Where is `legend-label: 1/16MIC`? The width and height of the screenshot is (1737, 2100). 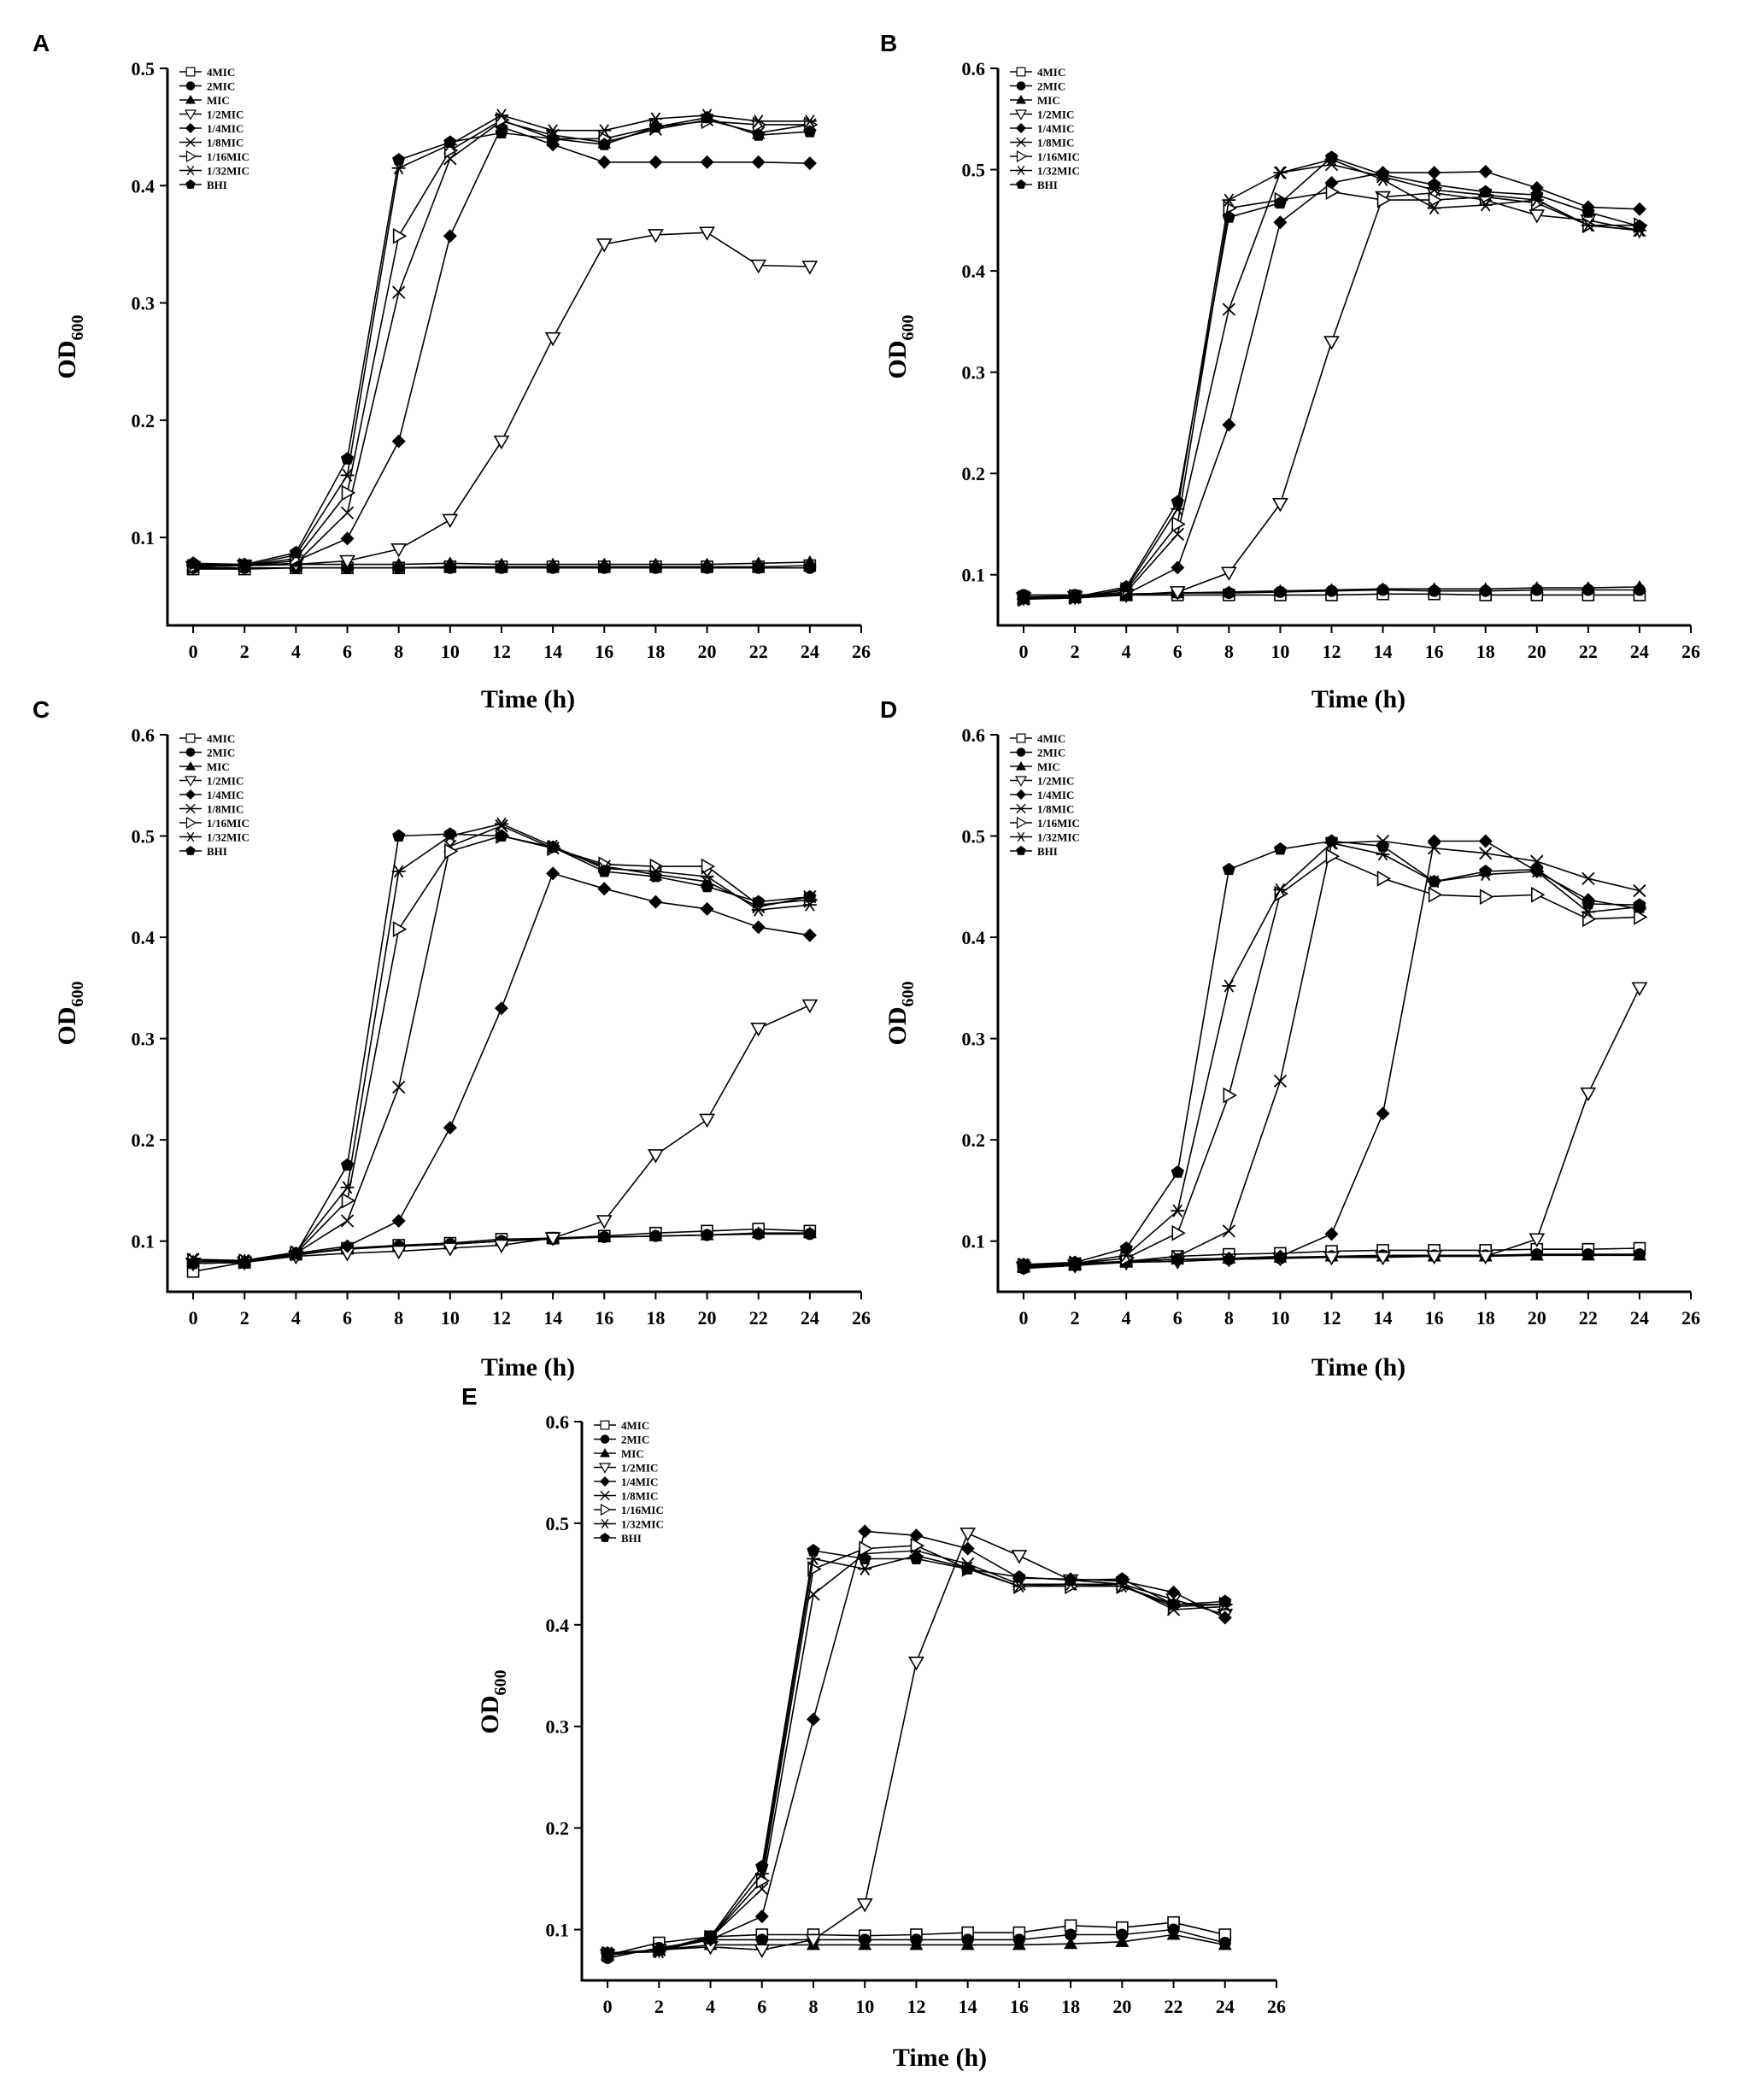 legend-label: 1/16MIC is located at coordinates (1058, 156).